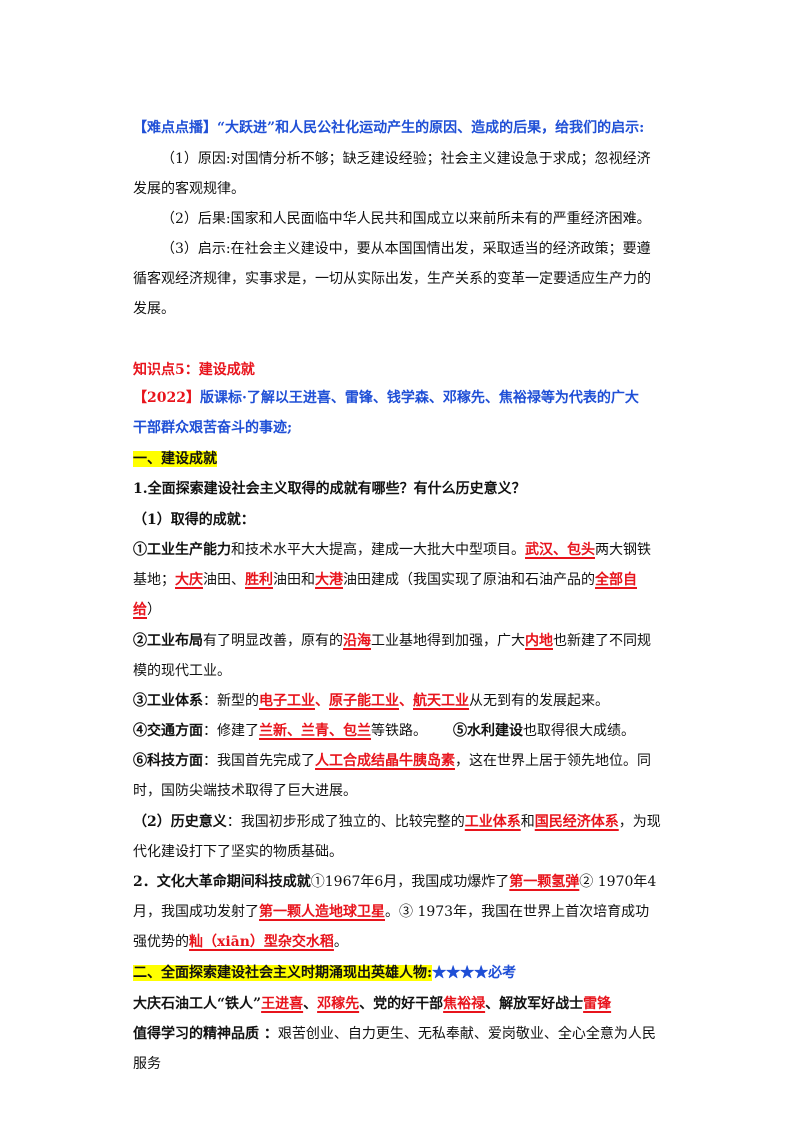 The width and height of the screenshot is (800, 1132). What do you see at coordinates (168, 701) in the screenshot?
I see `achievement-3-label: ③工业体系` at bounding box center [168, 701].